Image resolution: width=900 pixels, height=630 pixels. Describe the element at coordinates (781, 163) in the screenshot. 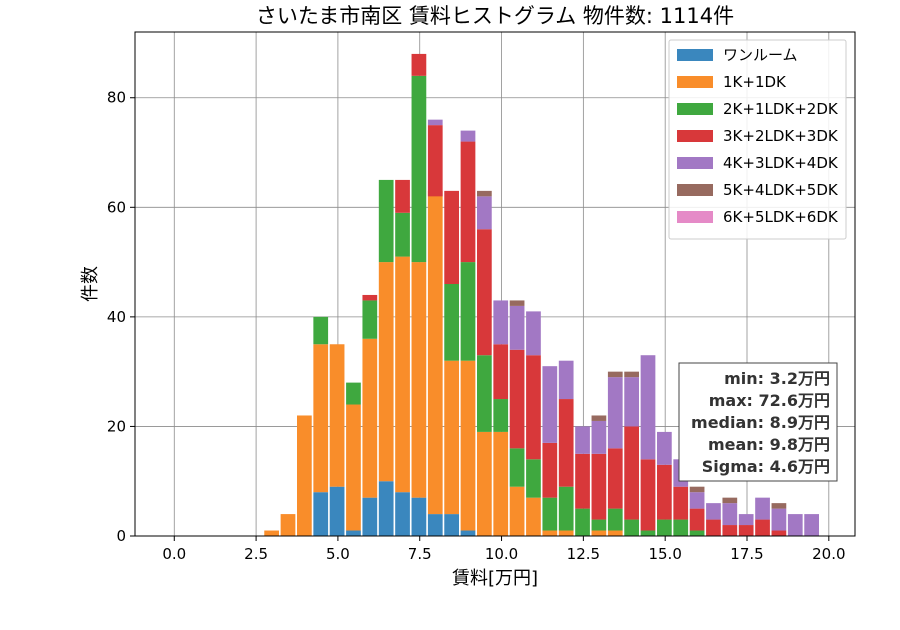

I see `legend-label: 4K+3LDK+4DK` at that location.